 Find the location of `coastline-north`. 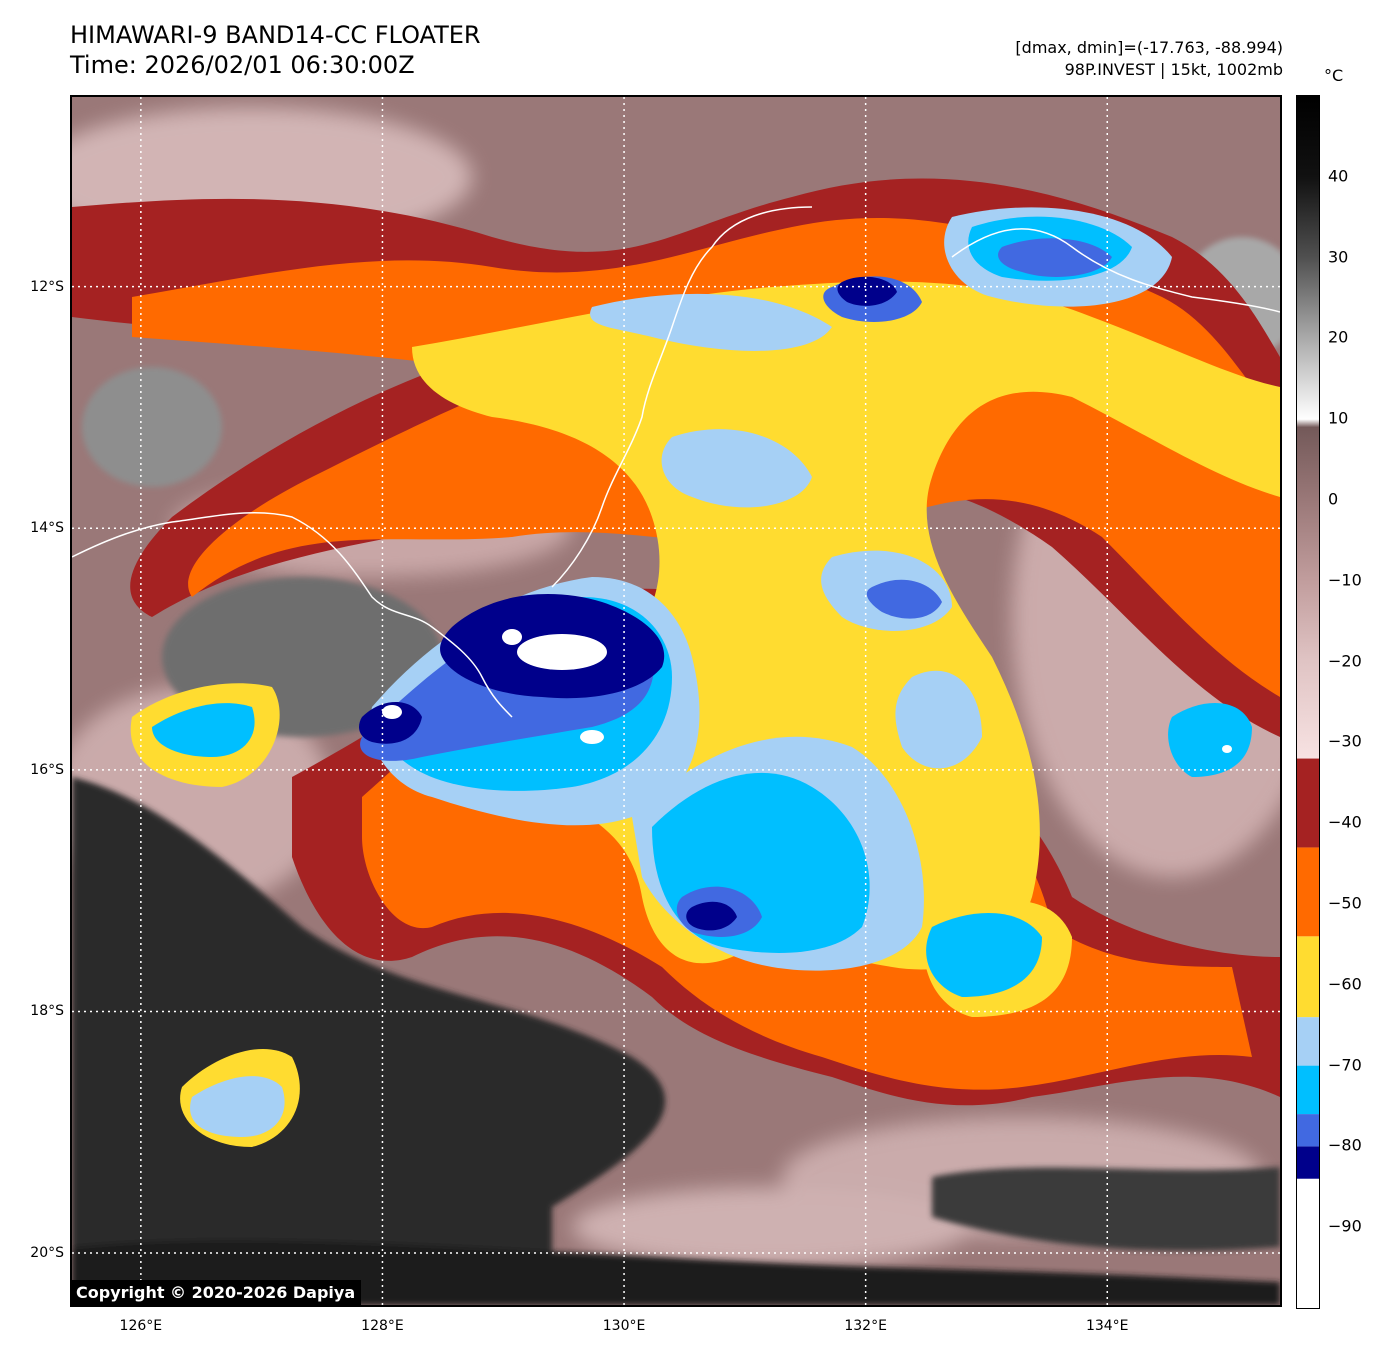

coastline-north is located at coordinates (682, 397).